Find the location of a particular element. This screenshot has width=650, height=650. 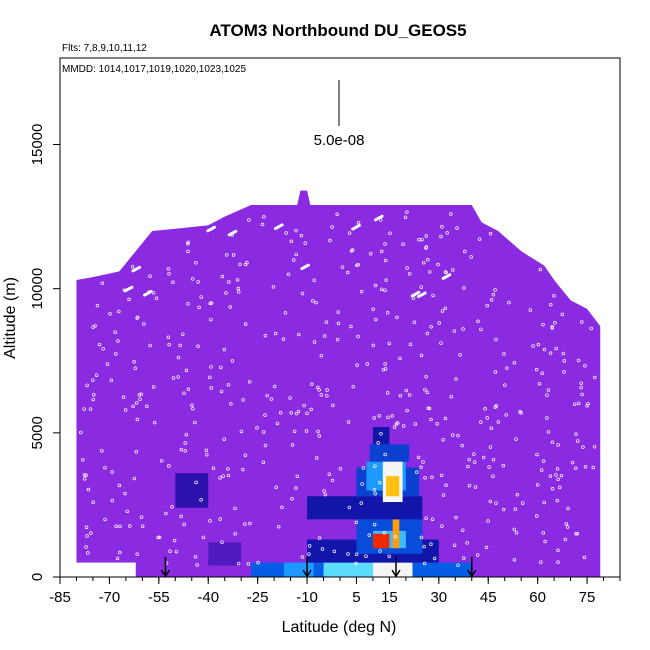

x-tick-label: 45 is located at coordinates (488, 597).